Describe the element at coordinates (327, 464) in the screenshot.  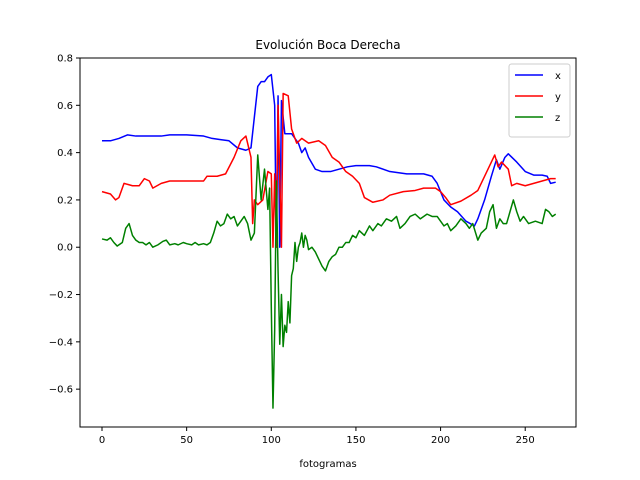
I see `x-axis-label: fotogramas` at that location.